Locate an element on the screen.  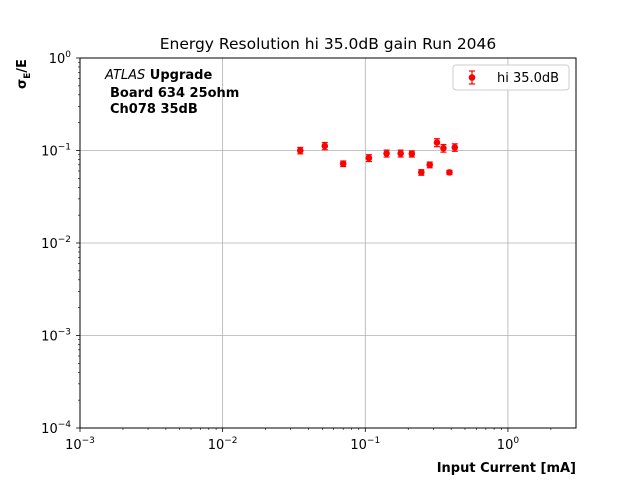
y-tick-label: 10⁻⁴ is located at coordinates (56, 428).